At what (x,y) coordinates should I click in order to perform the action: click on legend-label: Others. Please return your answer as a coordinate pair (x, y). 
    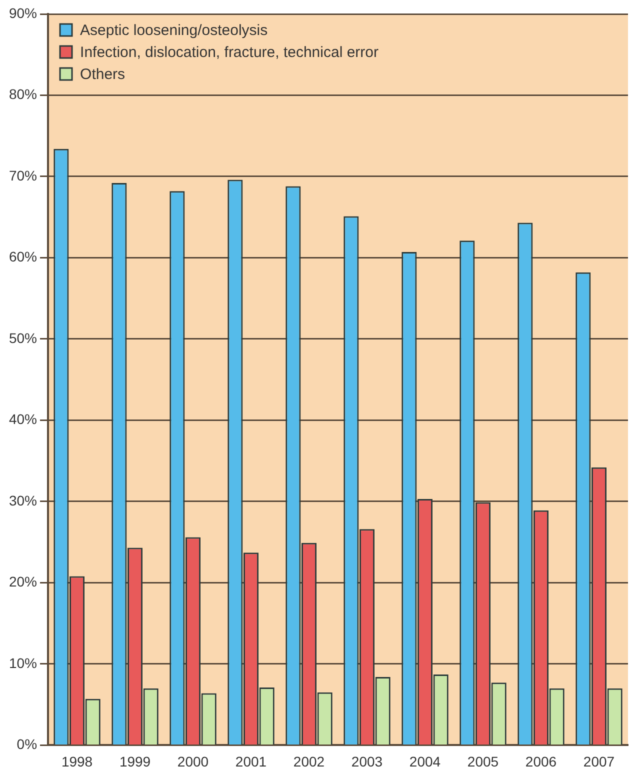
    Looking at the image, I should click on (103, 75).